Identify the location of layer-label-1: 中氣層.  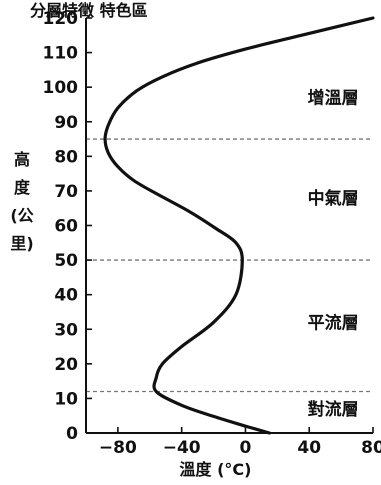
(333, 198).